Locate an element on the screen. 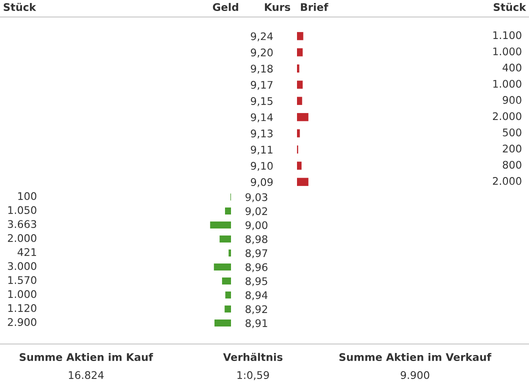 This screenshot has height=390, width=529. y-tick-label: 9,15 is located at coordinates (261, 101).